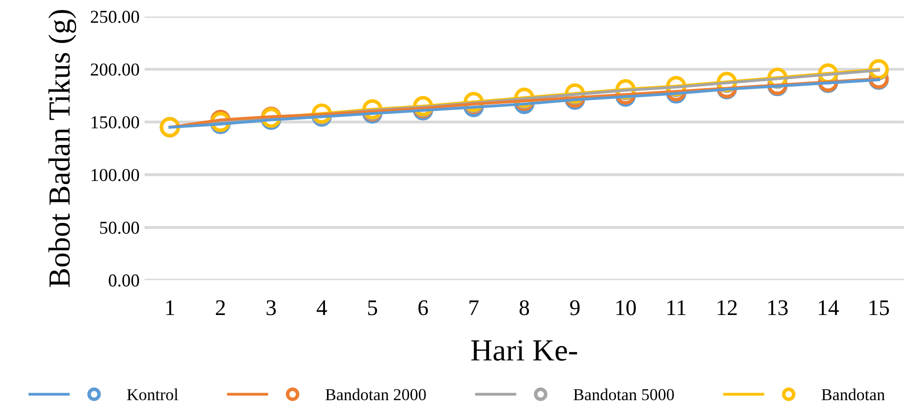 The image size is (915, 412). I want to click on legend-label: Bandotan 2000, so click(376, 394).